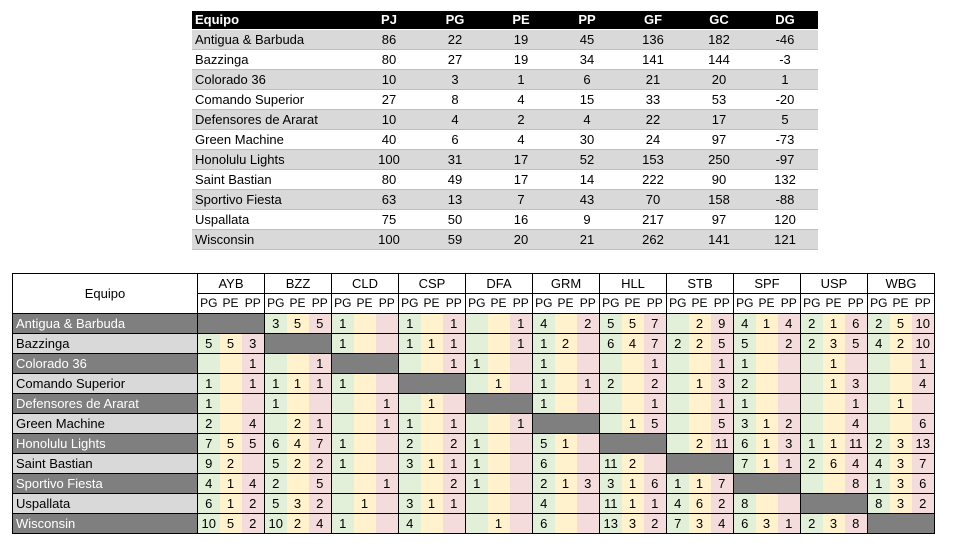 This screenshot has height=554, width=972. I want to click on summary-row: Wisconsin 100 59 20 21 262 141 121, so click(505, 239).